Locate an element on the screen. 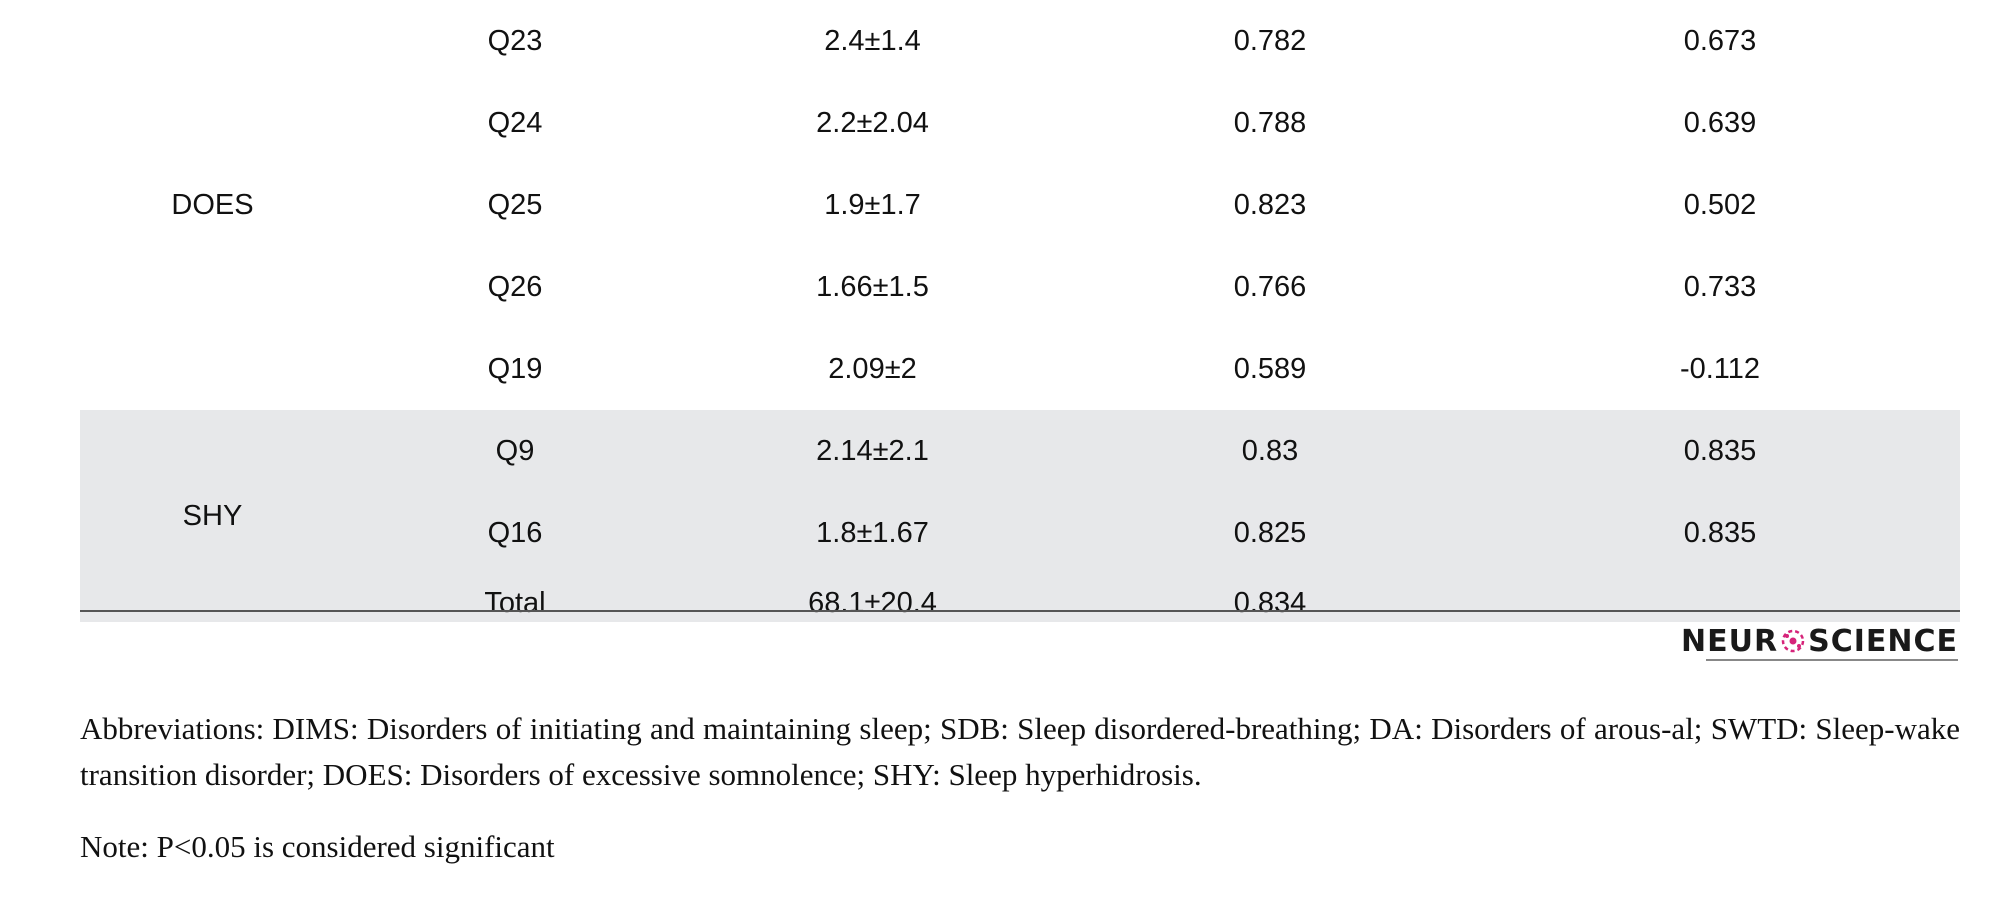  value-cell: -0.112 is located at coordinates (1720, 368).